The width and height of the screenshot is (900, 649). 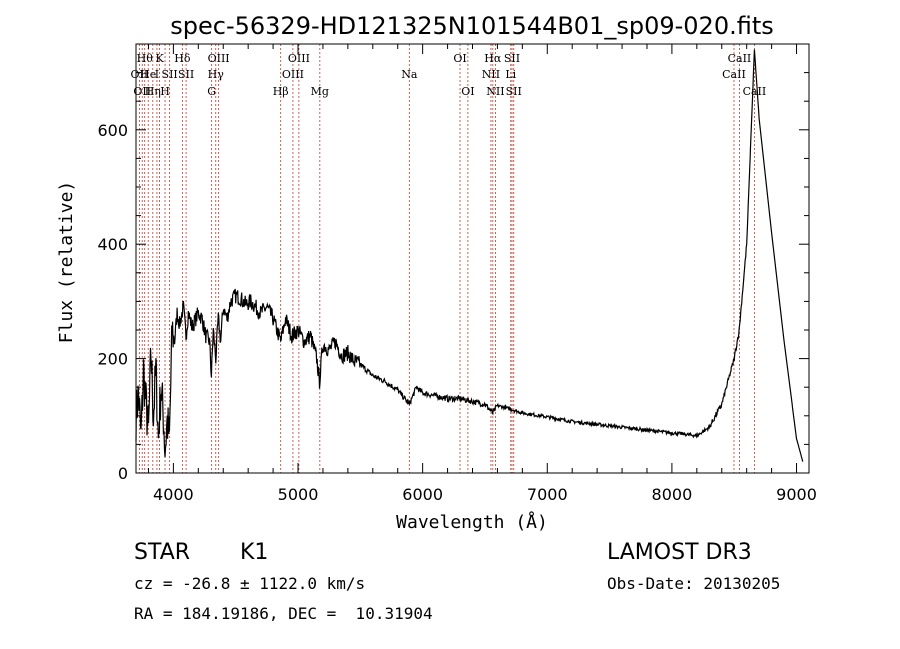 What do you see at coordinates (66, 262) in the screenshot?
I see `y-axis-label: Flux (relative)` at bounding box center [66, 262].